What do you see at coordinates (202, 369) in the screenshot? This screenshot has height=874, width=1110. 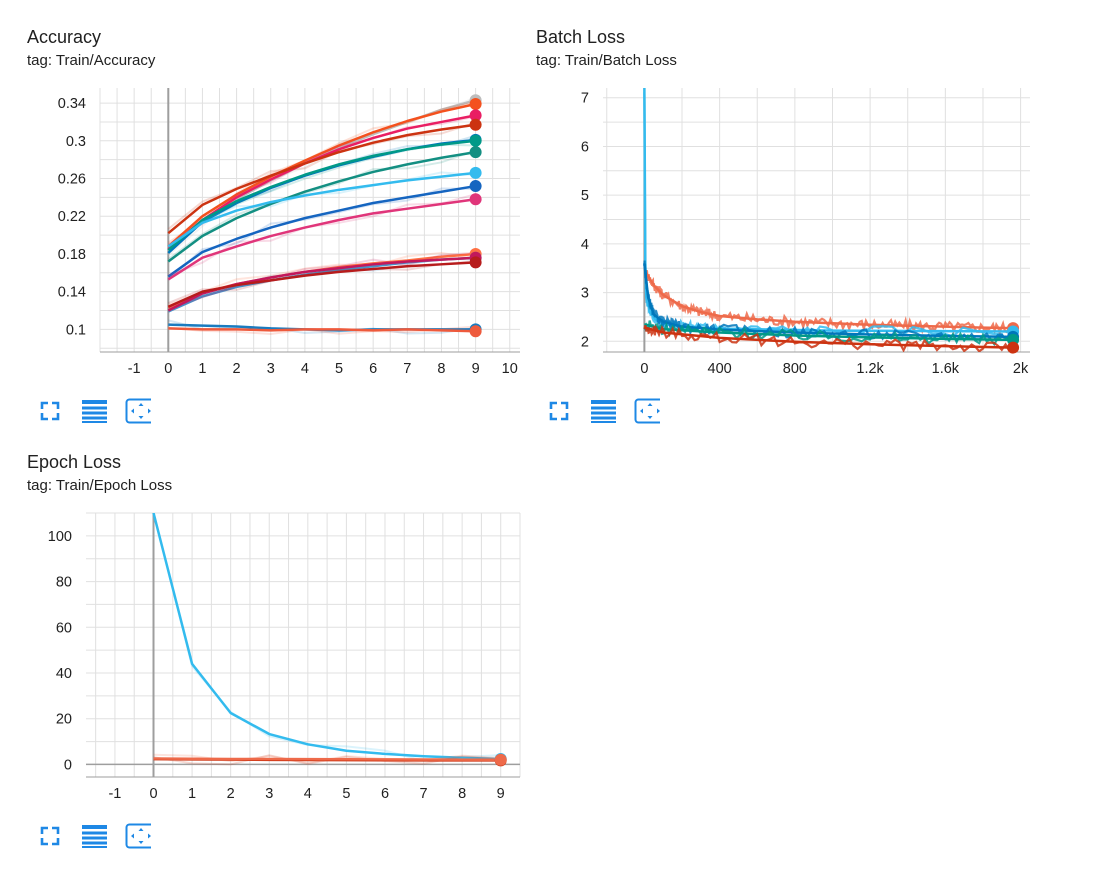 I see `x-tick-label: 1` at bounding box center [202, 369].